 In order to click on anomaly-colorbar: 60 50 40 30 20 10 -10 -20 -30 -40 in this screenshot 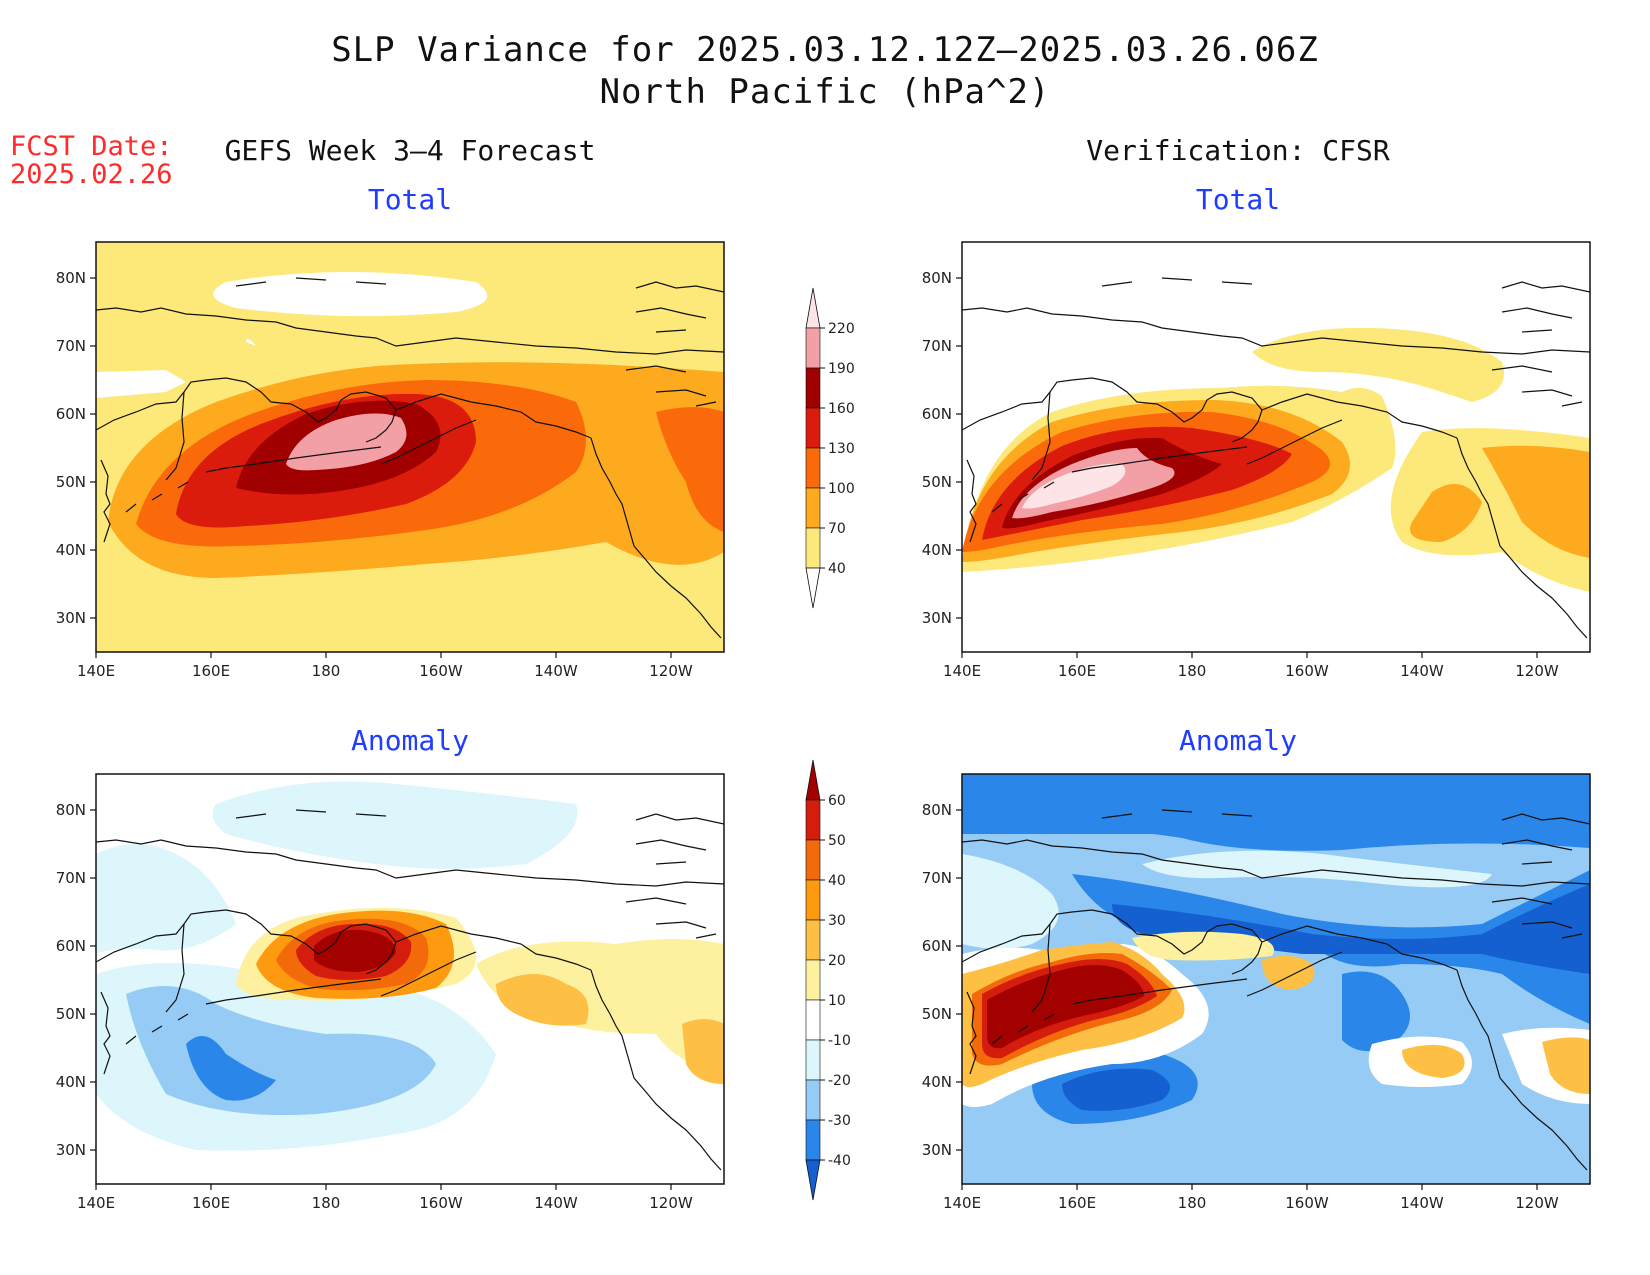, I will do `click(828, 980)`.